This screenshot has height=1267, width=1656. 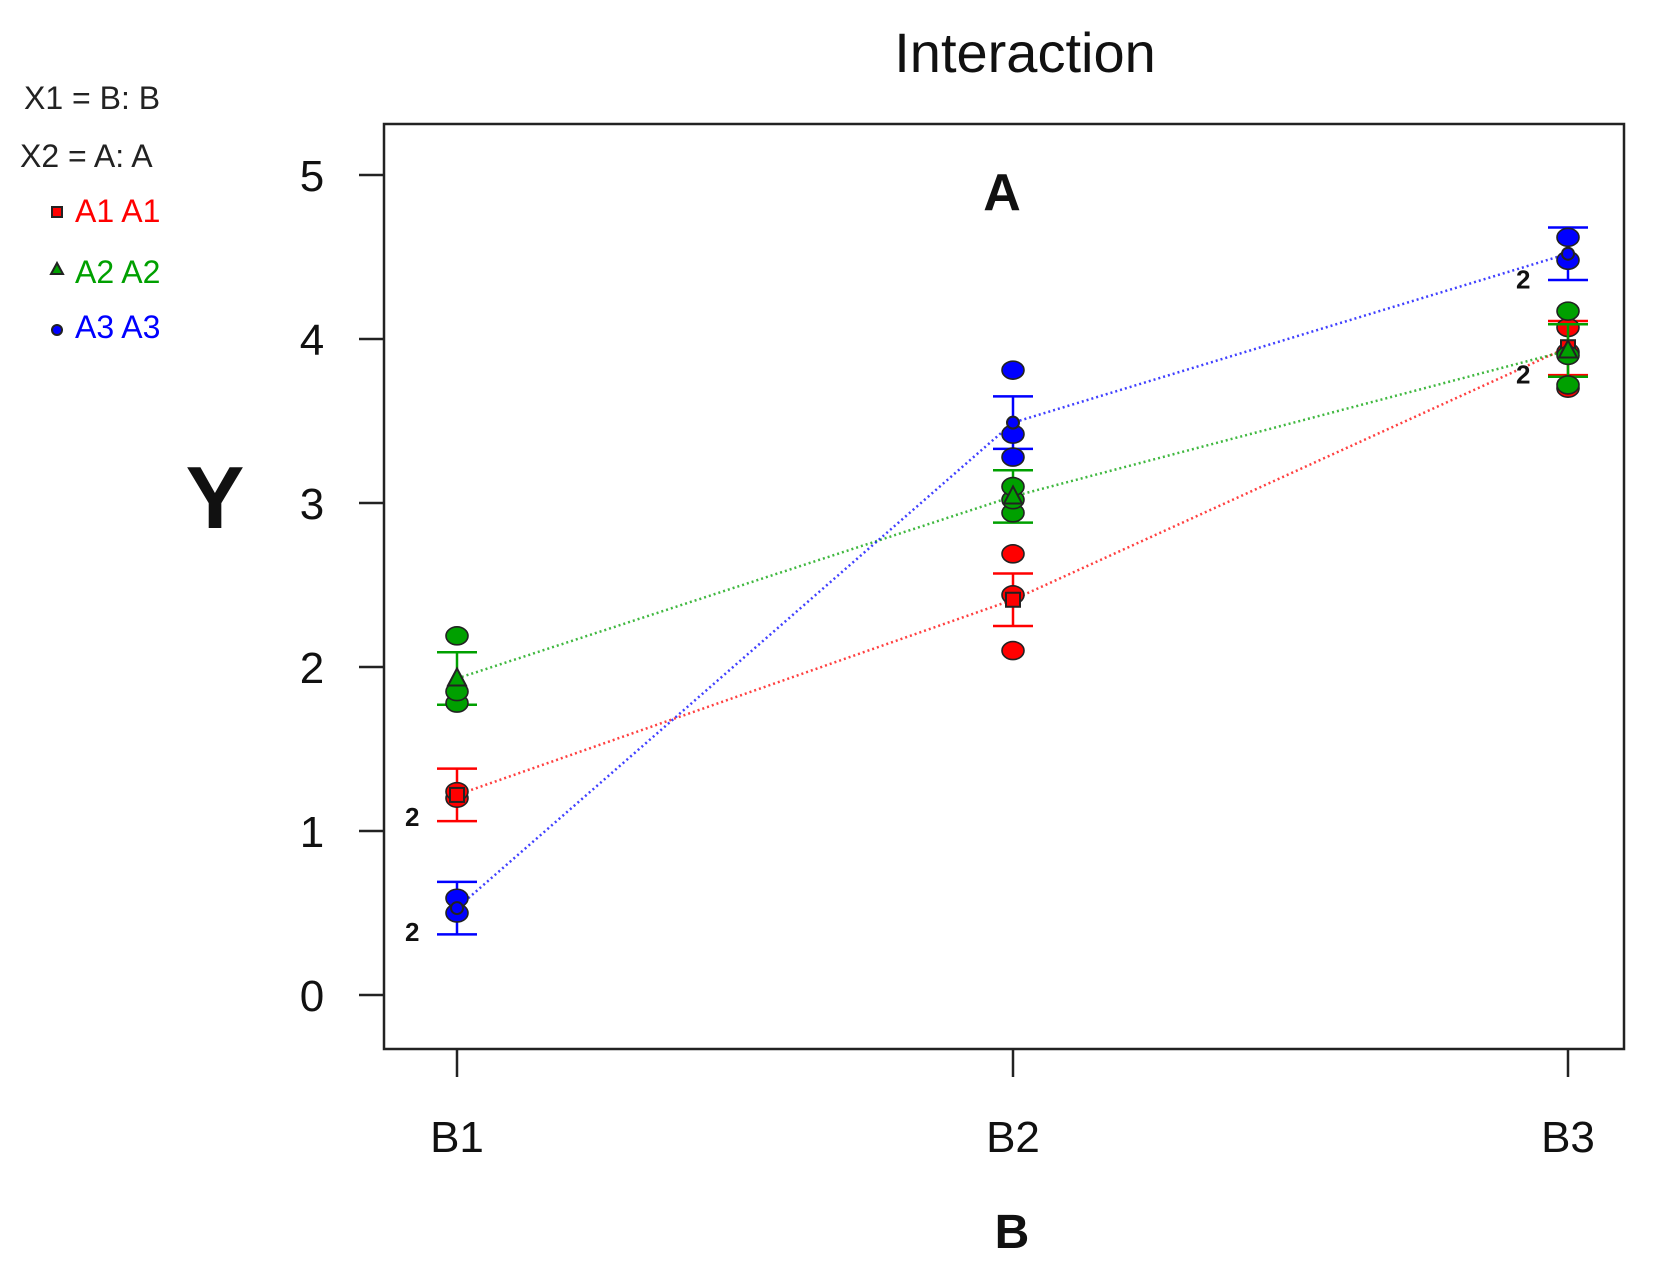 I want to click on legend: X1 = B: B X2 = A: A A1 A1 A2 A2 A3 A3, so click(x=90, y=212).